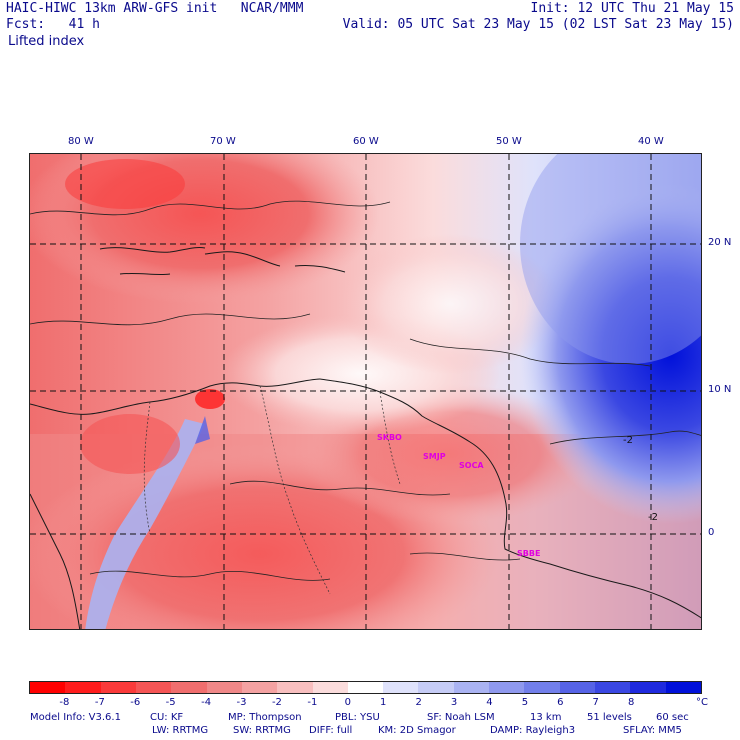  I want to click on lon-label: 50 W, so click(509, 141).